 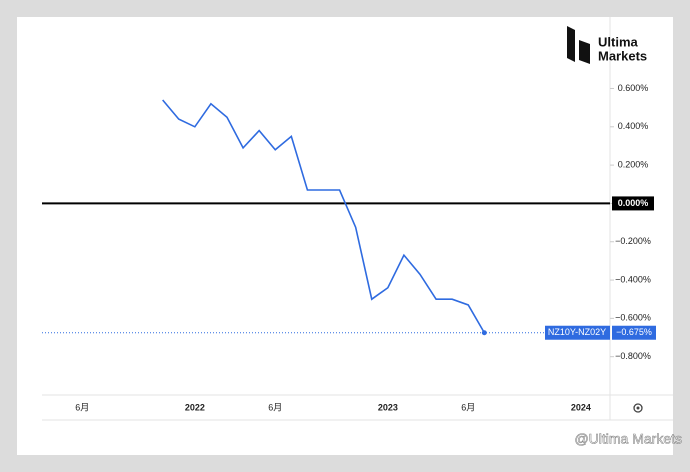 I want to click on x-tick-label: 2023, so click(x=388, y=407).